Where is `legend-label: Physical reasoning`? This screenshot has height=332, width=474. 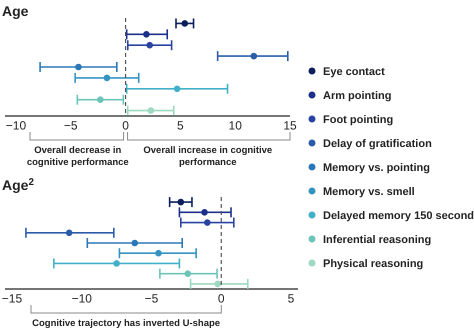
legend-label: Physical reasoning is located at coordinates (373, 264).